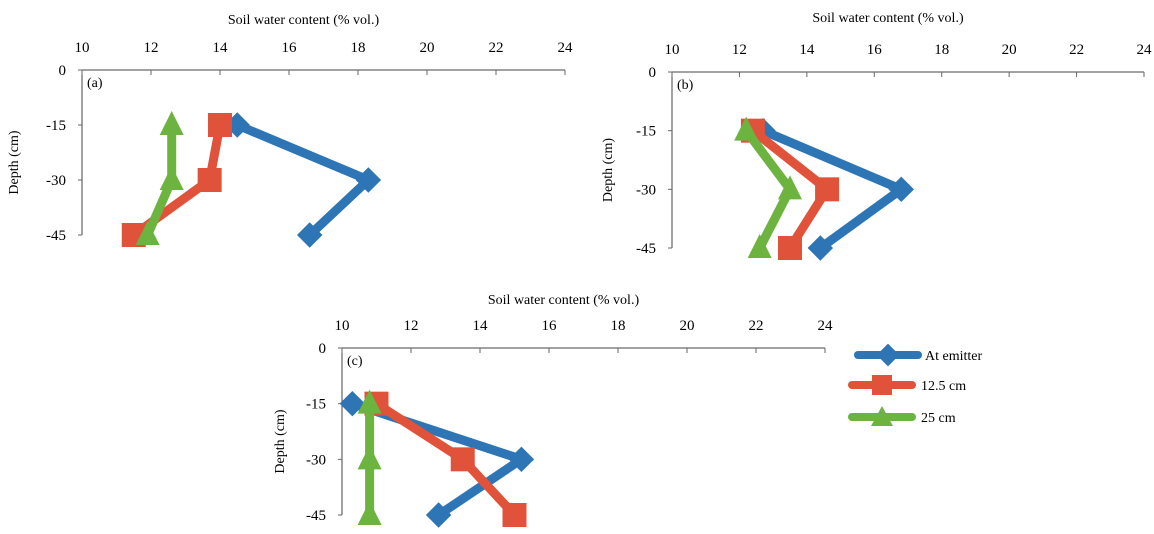  Describe the element at coordinates (888, 355) in the screenshot. I see `legend-marker-at-emitter` at that location.